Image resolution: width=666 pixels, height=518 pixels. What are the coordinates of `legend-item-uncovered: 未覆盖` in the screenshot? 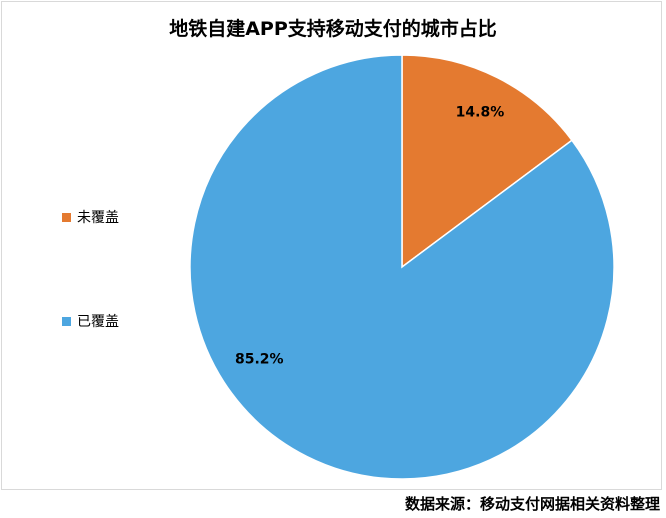 It's located at (90, 217).